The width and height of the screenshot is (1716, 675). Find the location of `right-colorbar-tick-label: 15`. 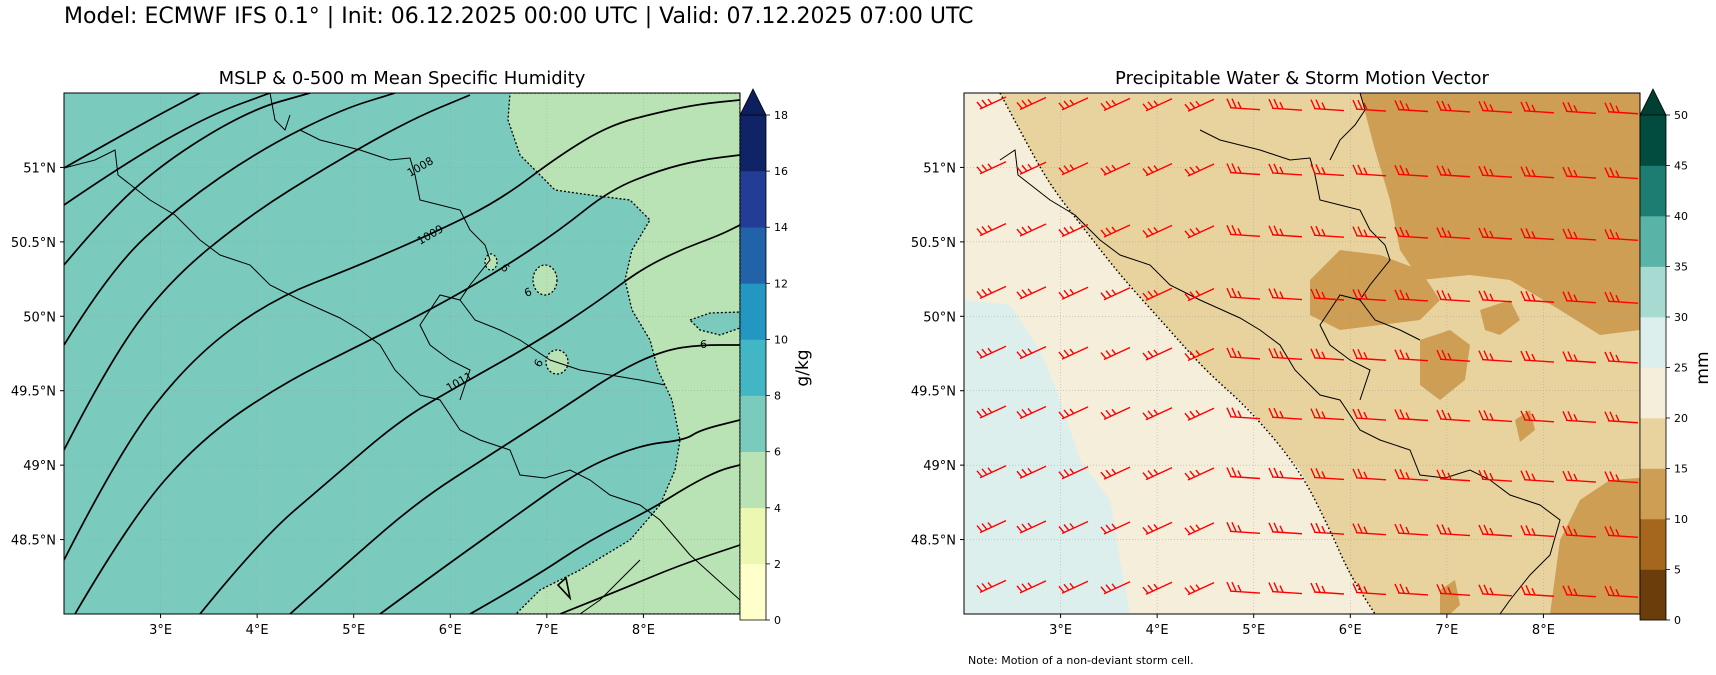

right-colorbar-tick-label: 15 is located at coordinates (1681, 469).